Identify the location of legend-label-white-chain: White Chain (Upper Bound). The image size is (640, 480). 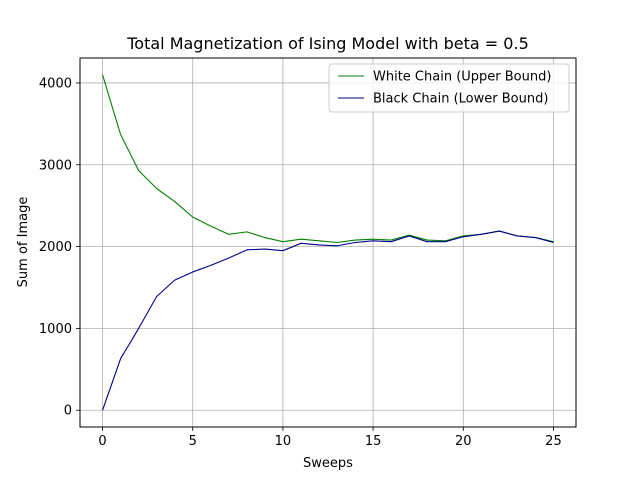
(462, 77).